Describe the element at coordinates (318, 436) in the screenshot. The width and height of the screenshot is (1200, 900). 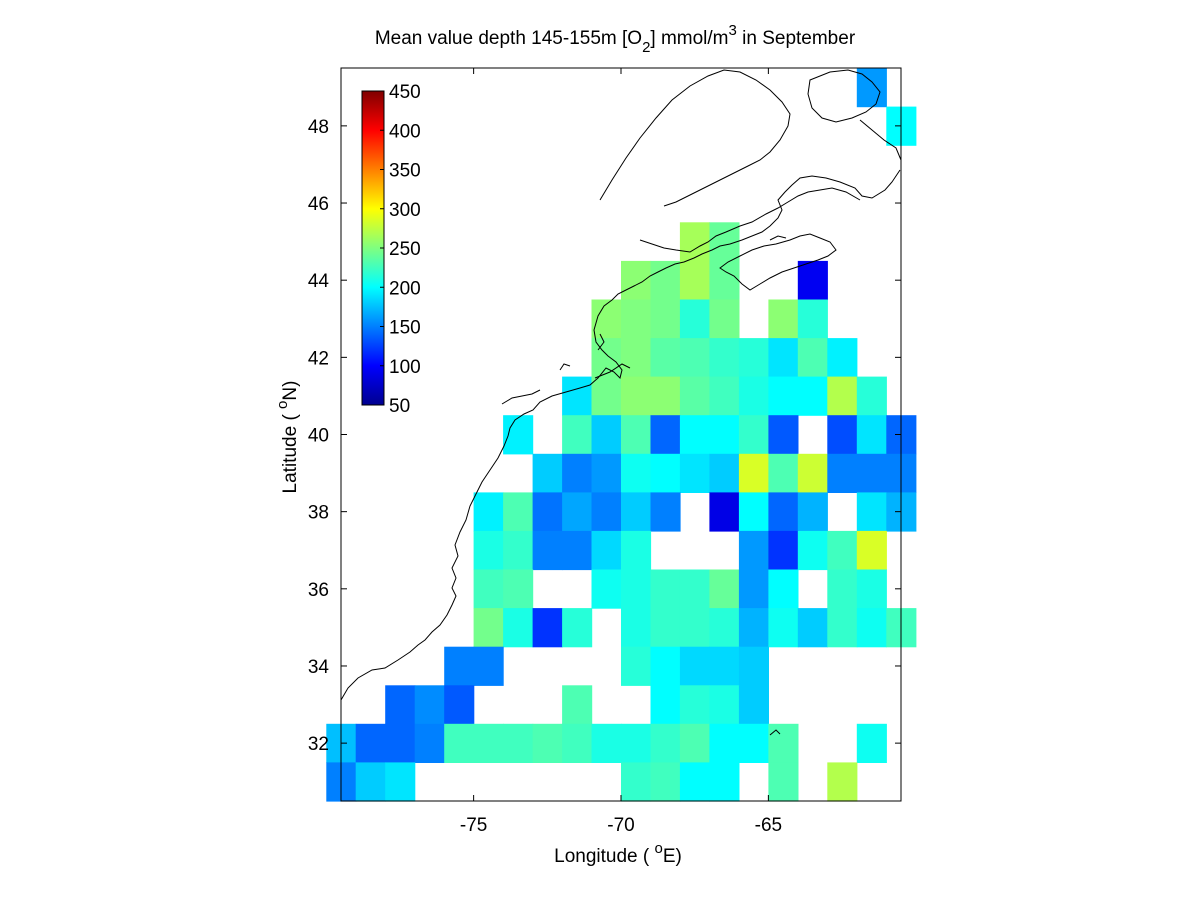
I see `y-tick-label: 40` at that location.